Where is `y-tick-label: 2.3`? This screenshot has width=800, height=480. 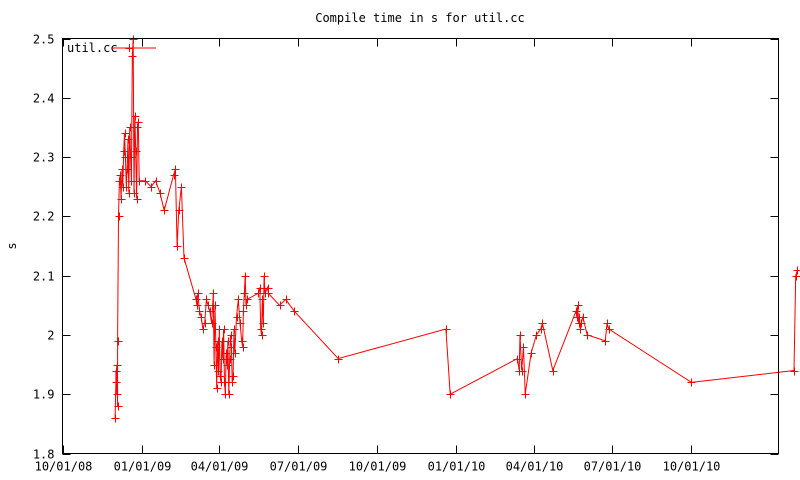 y-tick-label: 2.3 is located at coordinates (44, 158).